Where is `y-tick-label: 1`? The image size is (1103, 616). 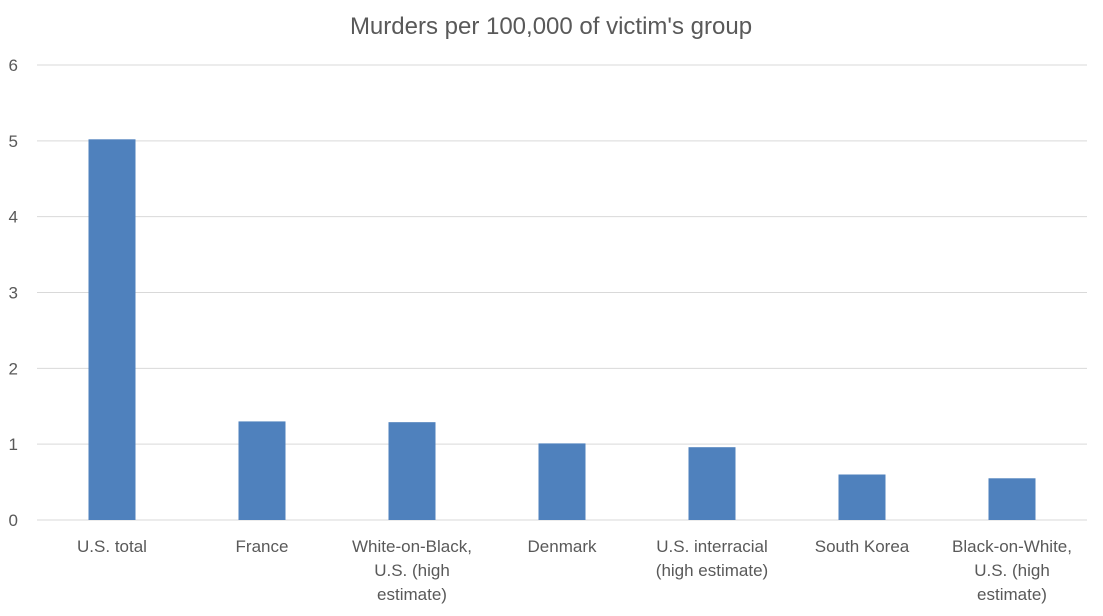 y-tick-label: 1 is located at coordinates (13, 444).